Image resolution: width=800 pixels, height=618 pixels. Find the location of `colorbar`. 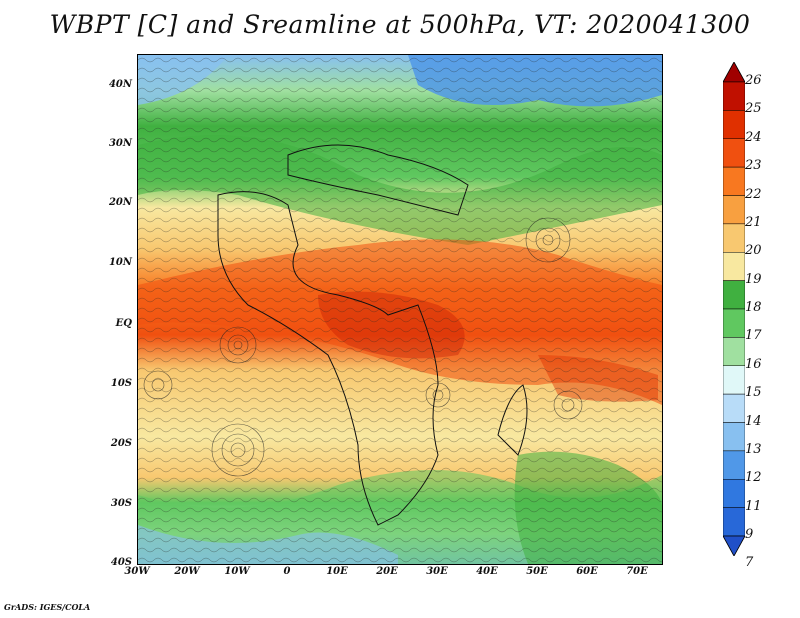

colorbar is located at coordinates (734, 309).